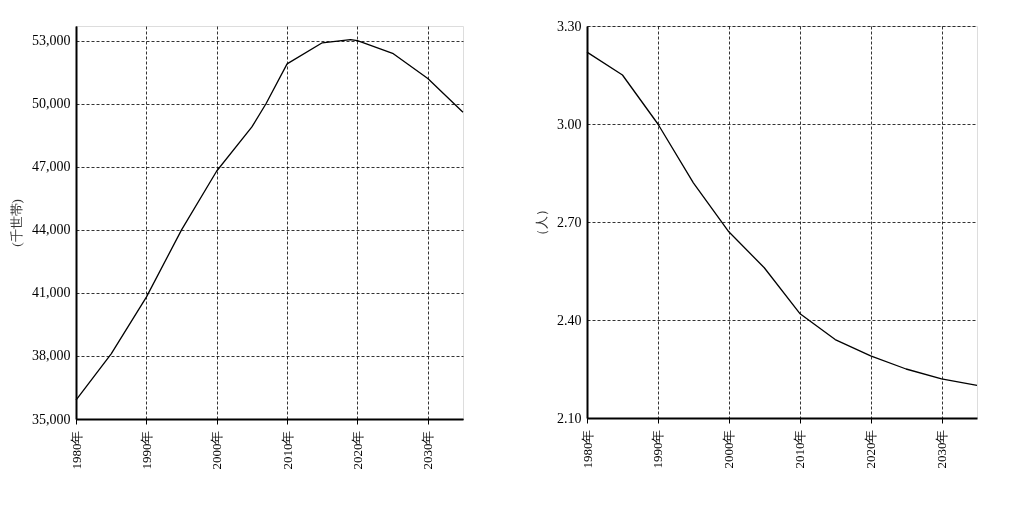 Image resolution: width=1024 pixels, height=509 pixels. What do you see at coordinates (51, 230) in the screenshot?
I see `y-tick-label: 44,000` at bounding box center [51, 230].